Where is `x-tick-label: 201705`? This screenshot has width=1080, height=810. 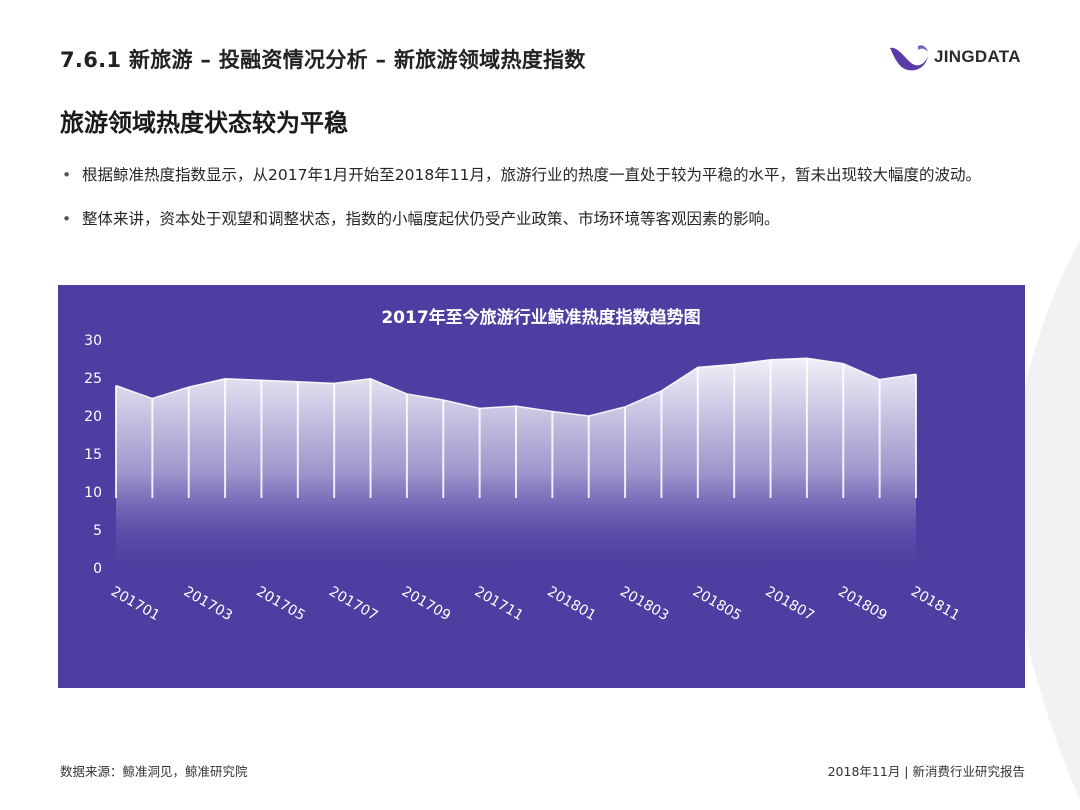
x-tick-label: 201705 is located at coordinates (280, 604).